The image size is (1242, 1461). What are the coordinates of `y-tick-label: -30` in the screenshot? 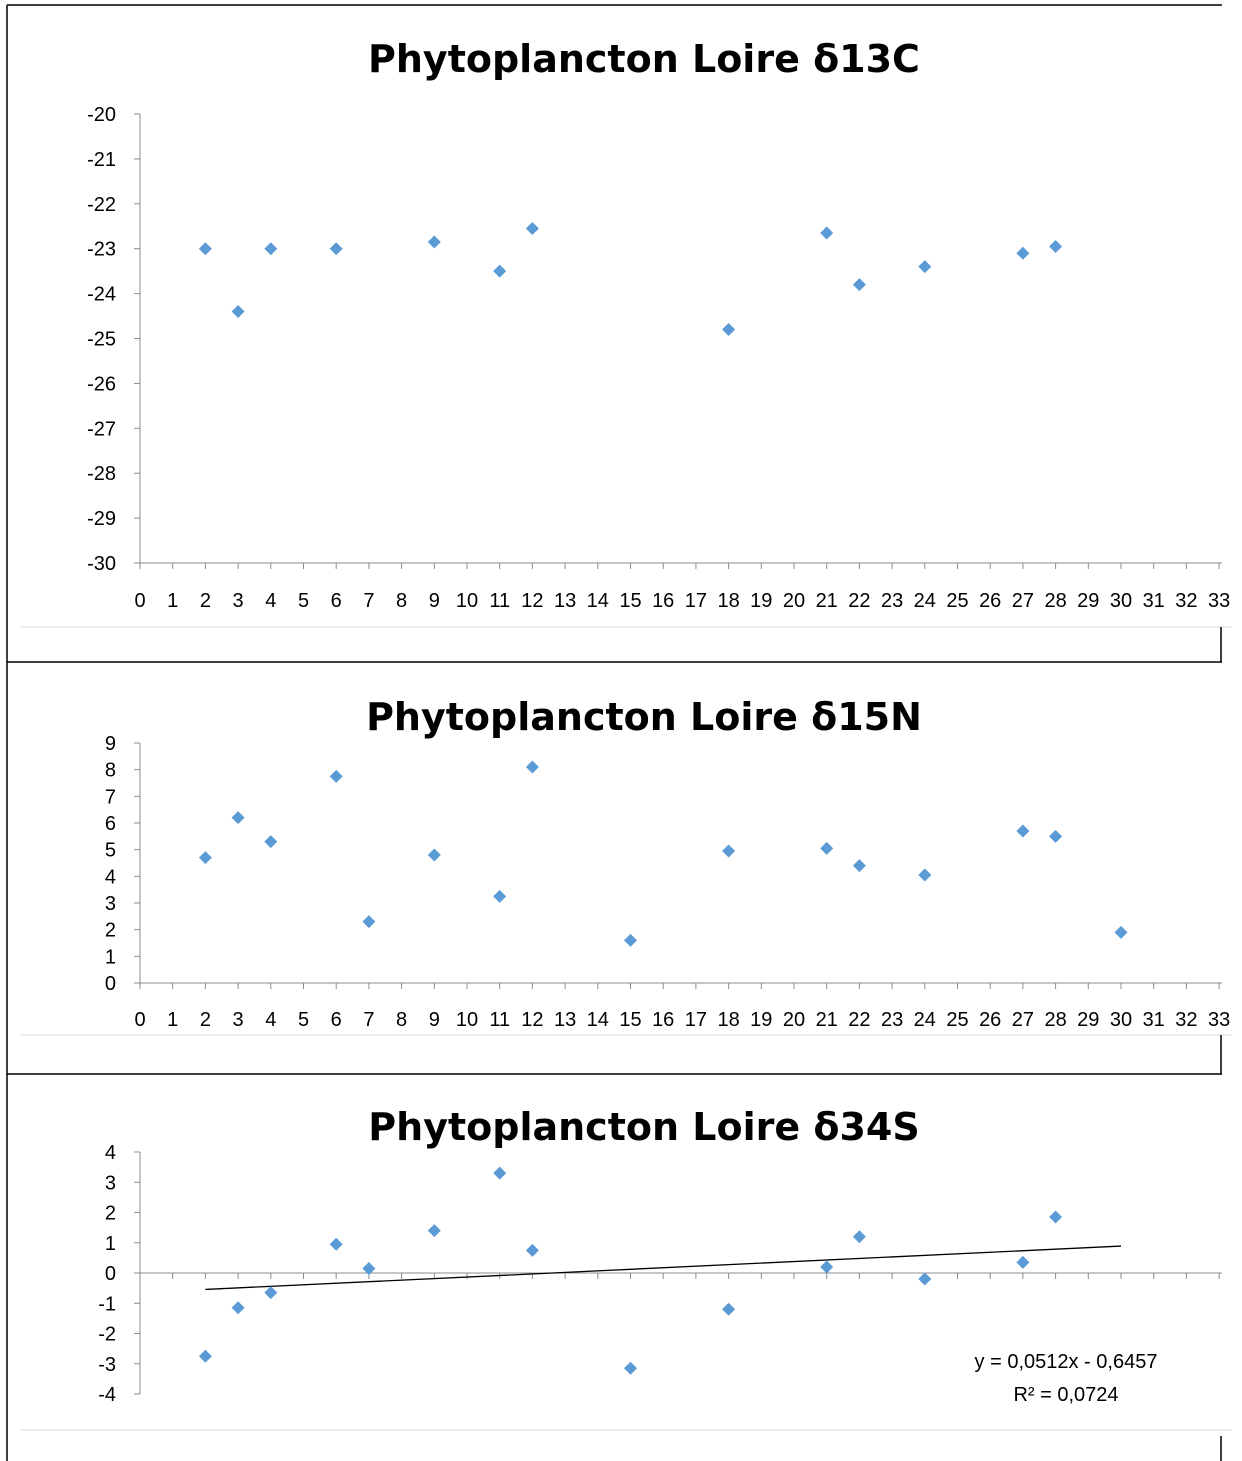 It's located at (101, 564).